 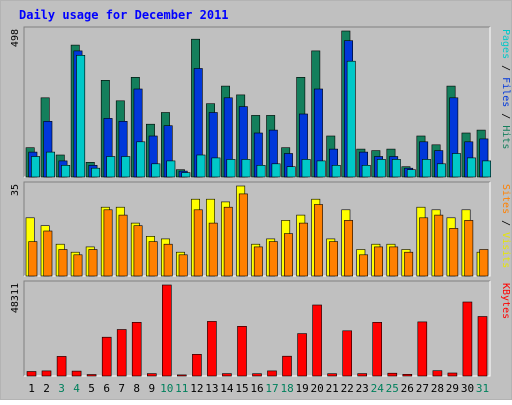 I want to click on x-tick-label: 3, so click(x=61, y=388).